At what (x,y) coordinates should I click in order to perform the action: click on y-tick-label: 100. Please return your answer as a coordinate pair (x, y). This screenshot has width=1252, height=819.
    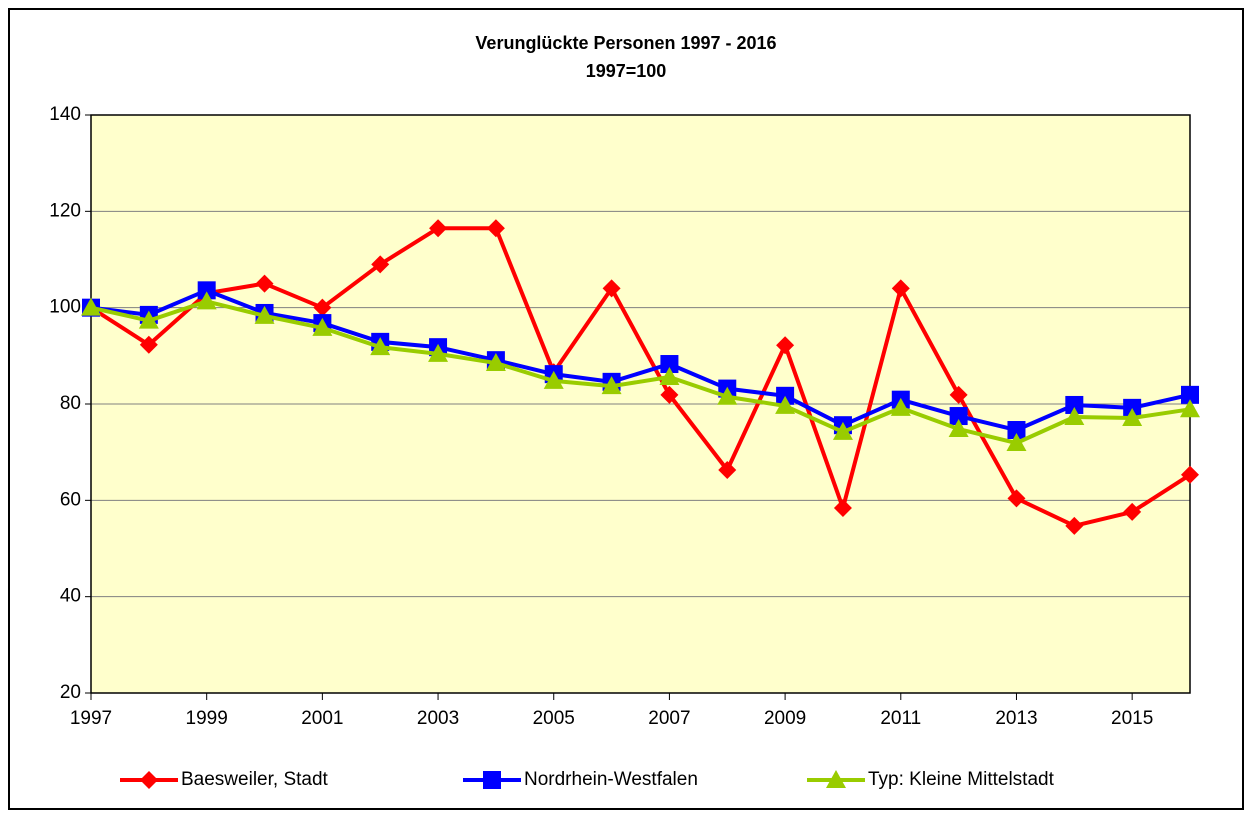
    Looking at the image, I should click on (65, 307).